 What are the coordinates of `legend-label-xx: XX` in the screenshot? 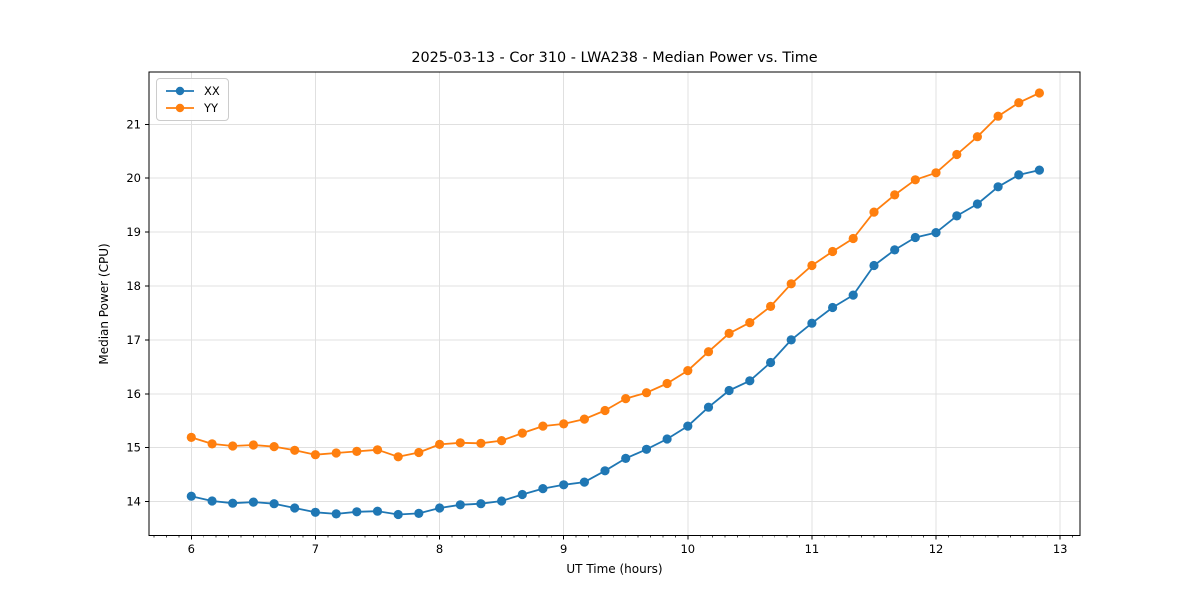 It's located at (212, 91).